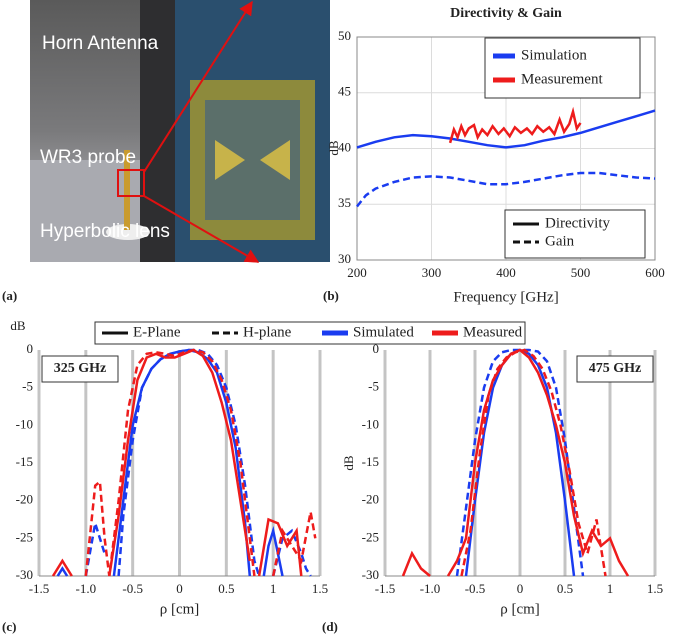 The width and height of the screenshot is (673, 637). What do you see at coordinates (655, 272) in the screenshot?
I see `x-tick-label: 600` at bounding box center [655, 272].